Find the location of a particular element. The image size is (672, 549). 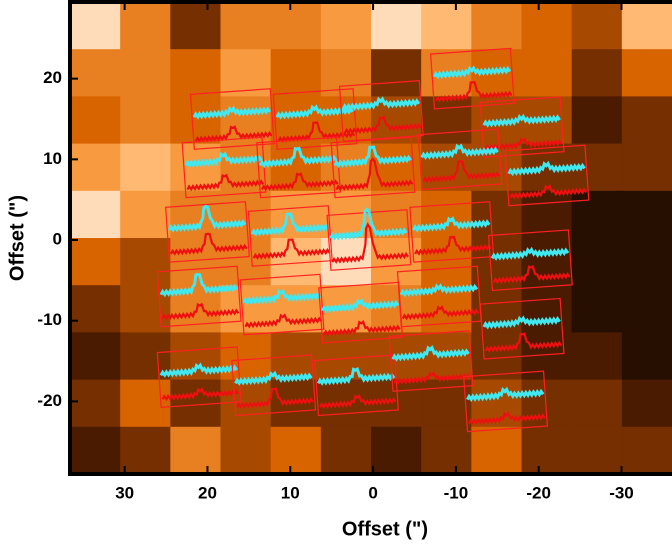

x-tick-label: -20 is located at coordinates (538, 492).